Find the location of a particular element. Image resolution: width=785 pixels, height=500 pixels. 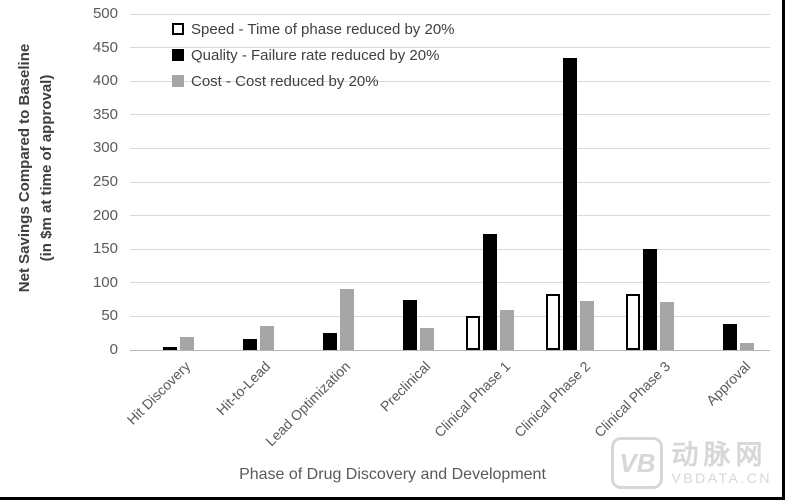

legend-item-quality: Quality - Failure rate reduced by 20% is located at coordinates (313, 55).